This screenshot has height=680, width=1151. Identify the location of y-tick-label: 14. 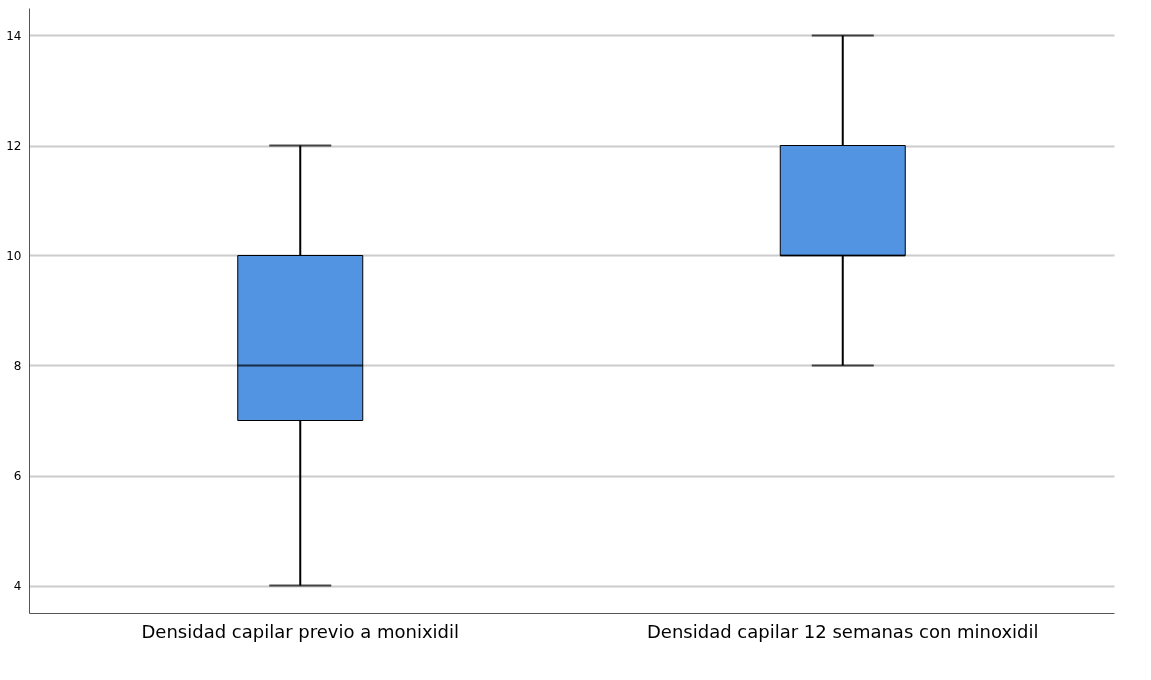
(14, 36).